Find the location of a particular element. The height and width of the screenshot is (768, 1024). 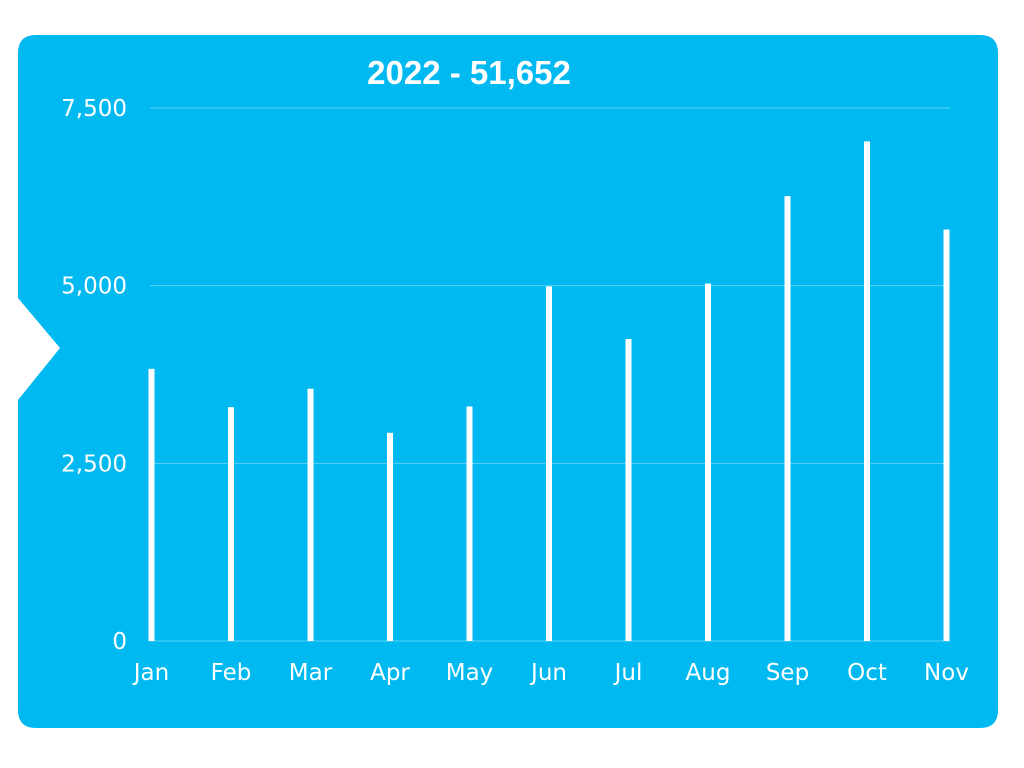

x-tick-label: Jun is located at coordinates (548, 673).